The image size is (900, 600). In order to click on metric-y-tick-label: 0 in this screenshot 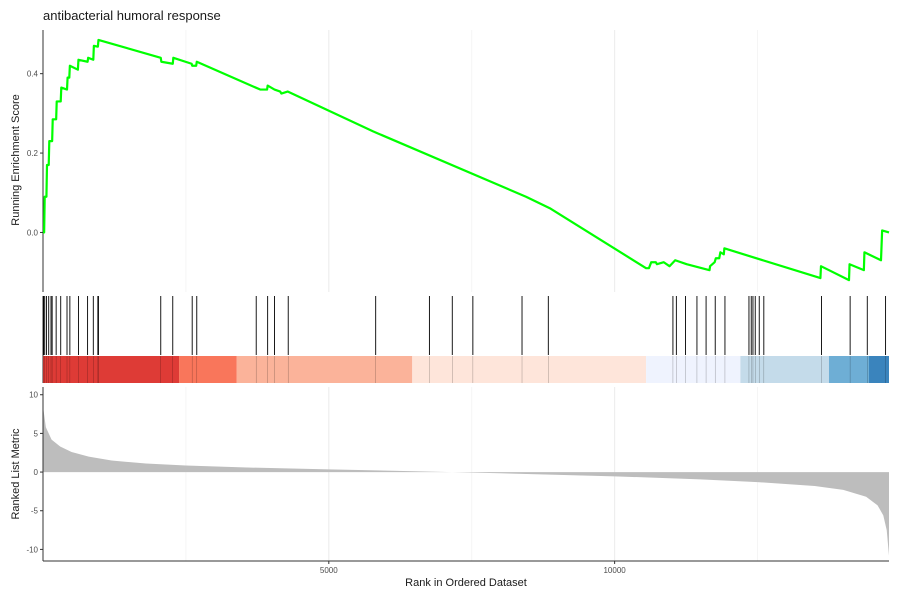, I will do `click(36, 472)`.